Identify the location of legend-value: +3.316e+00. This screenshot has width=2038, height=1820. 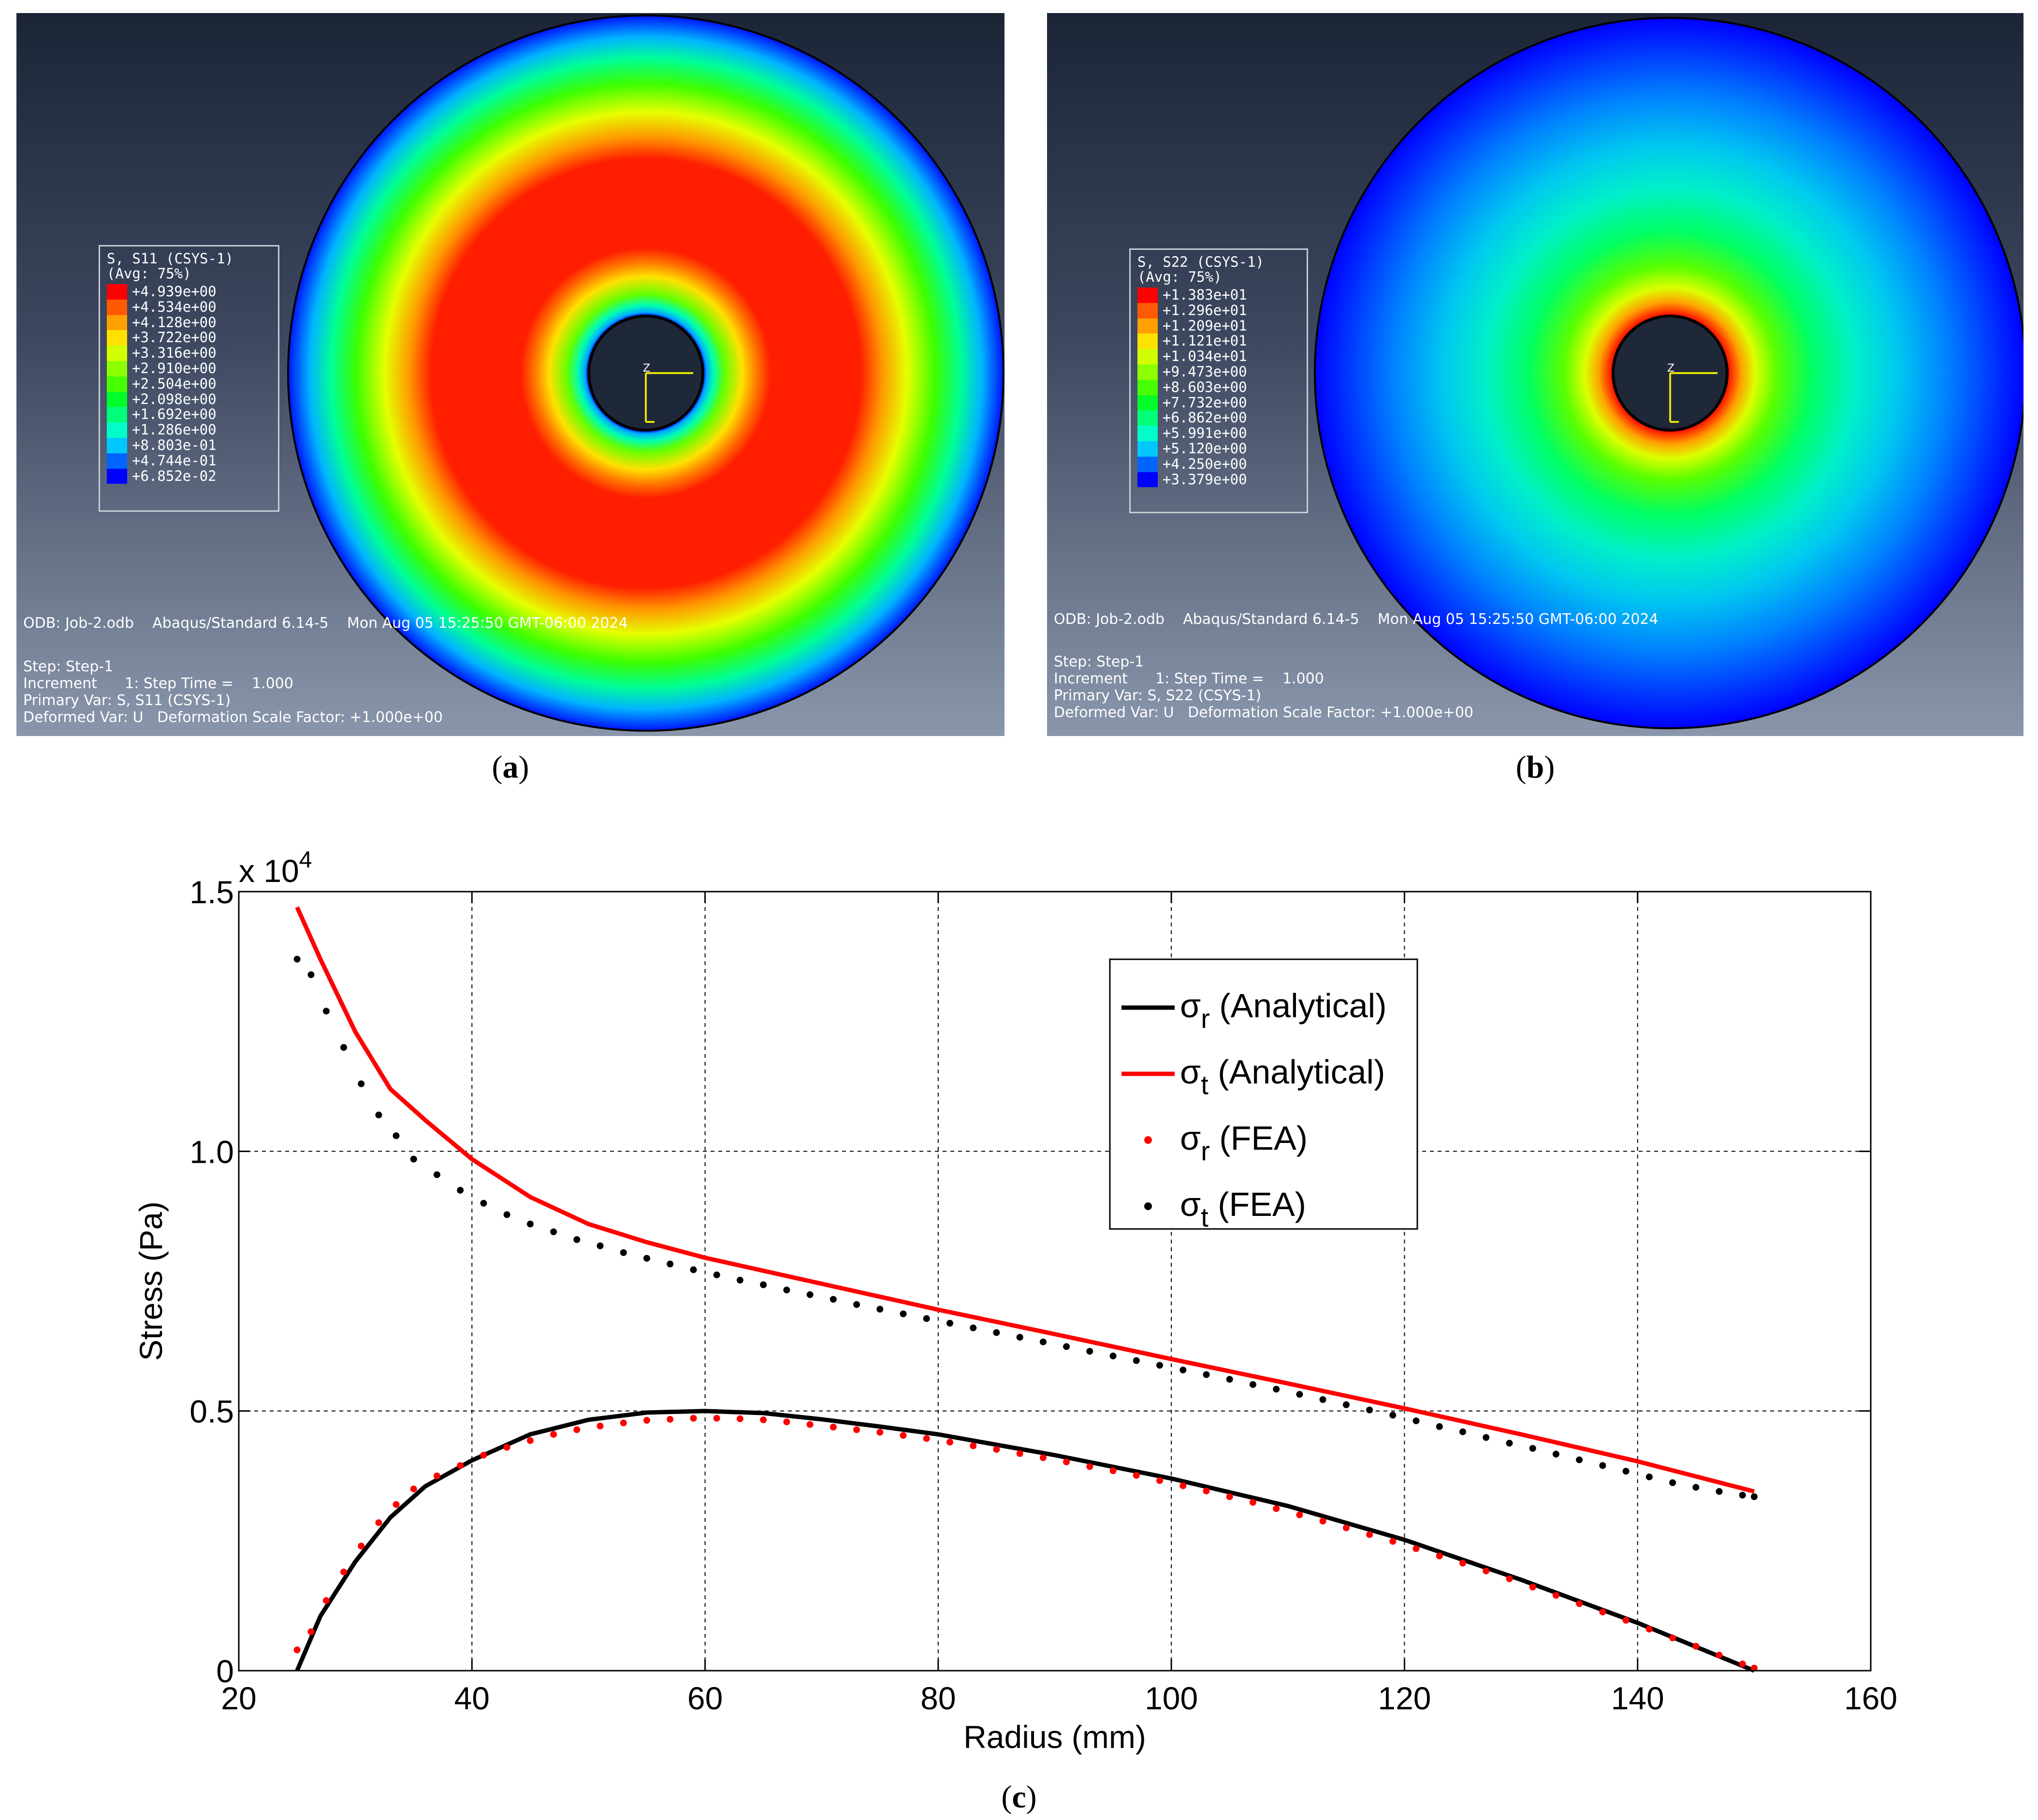
(174, 353).